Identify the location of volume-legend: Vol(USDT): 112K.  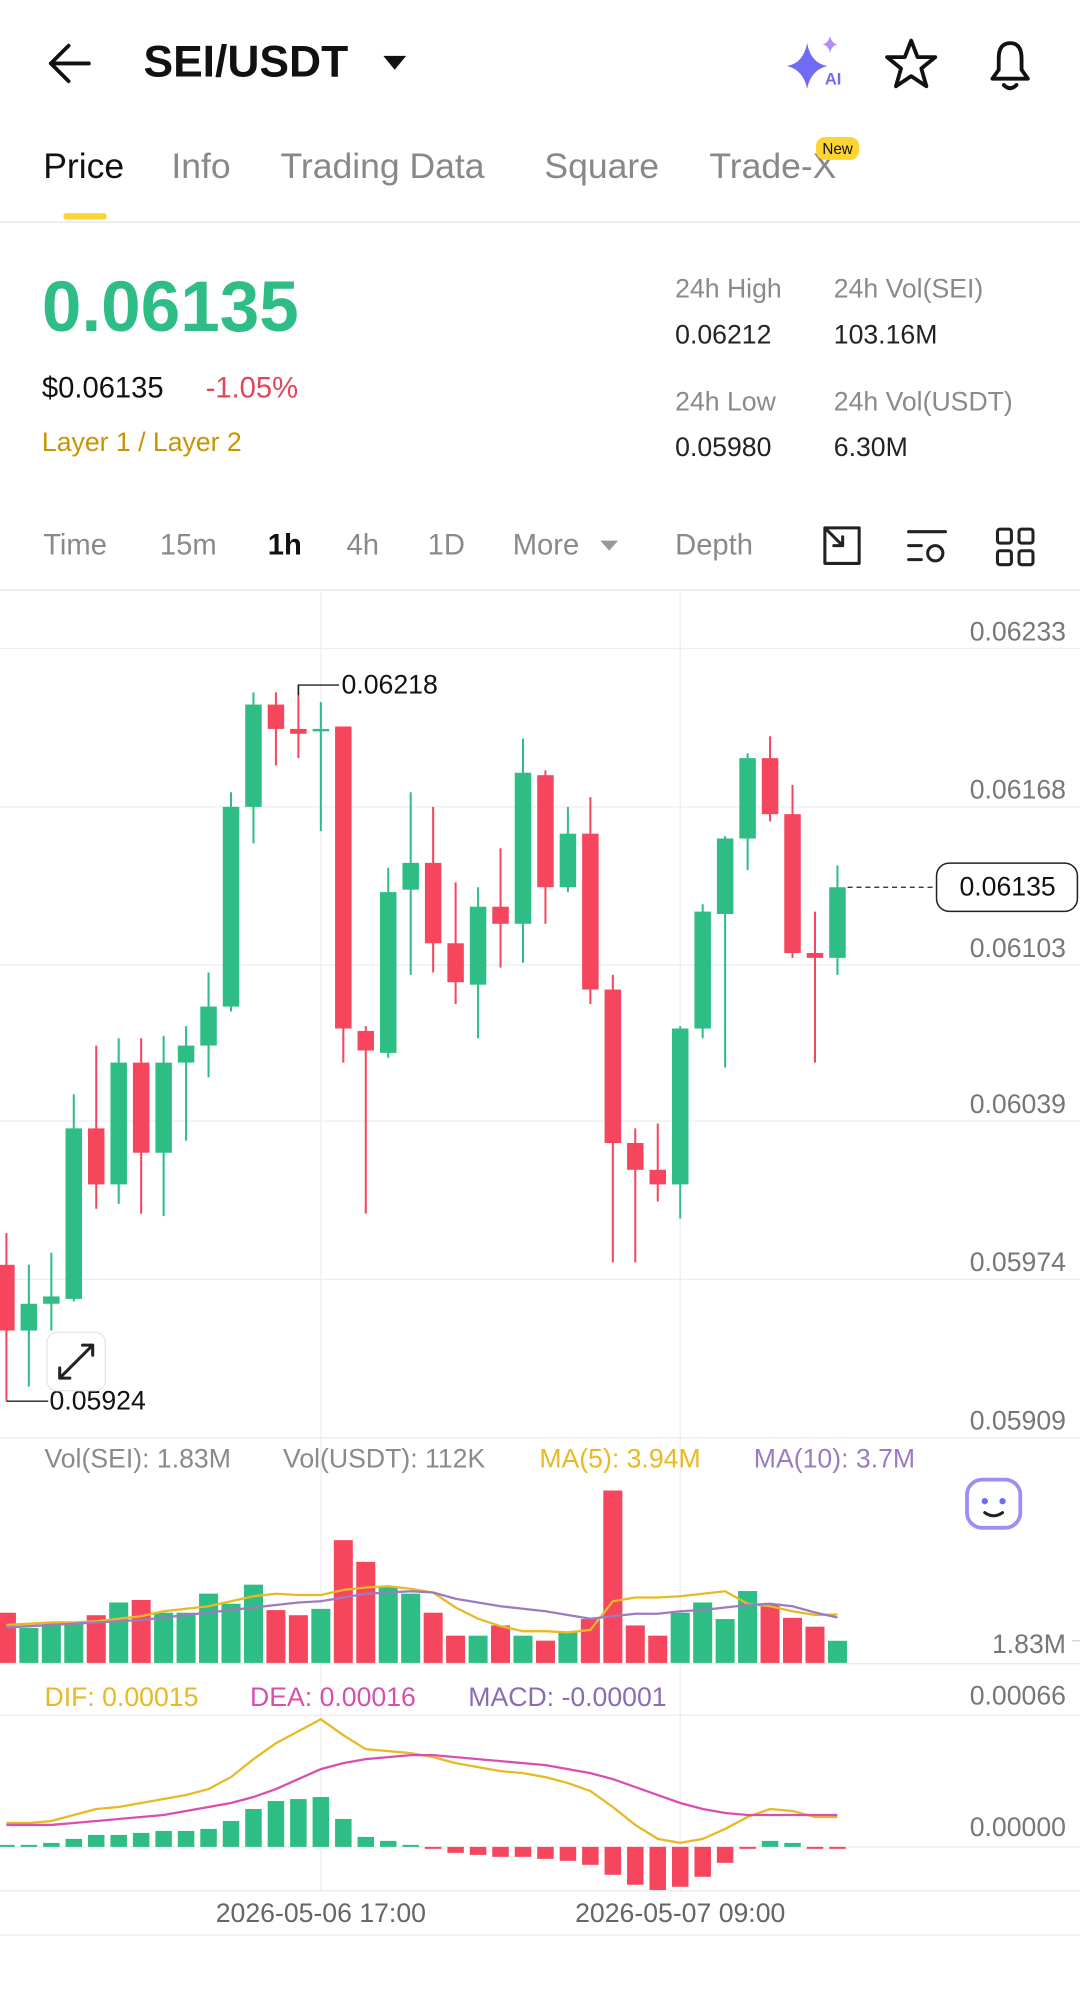
(384, 1459).